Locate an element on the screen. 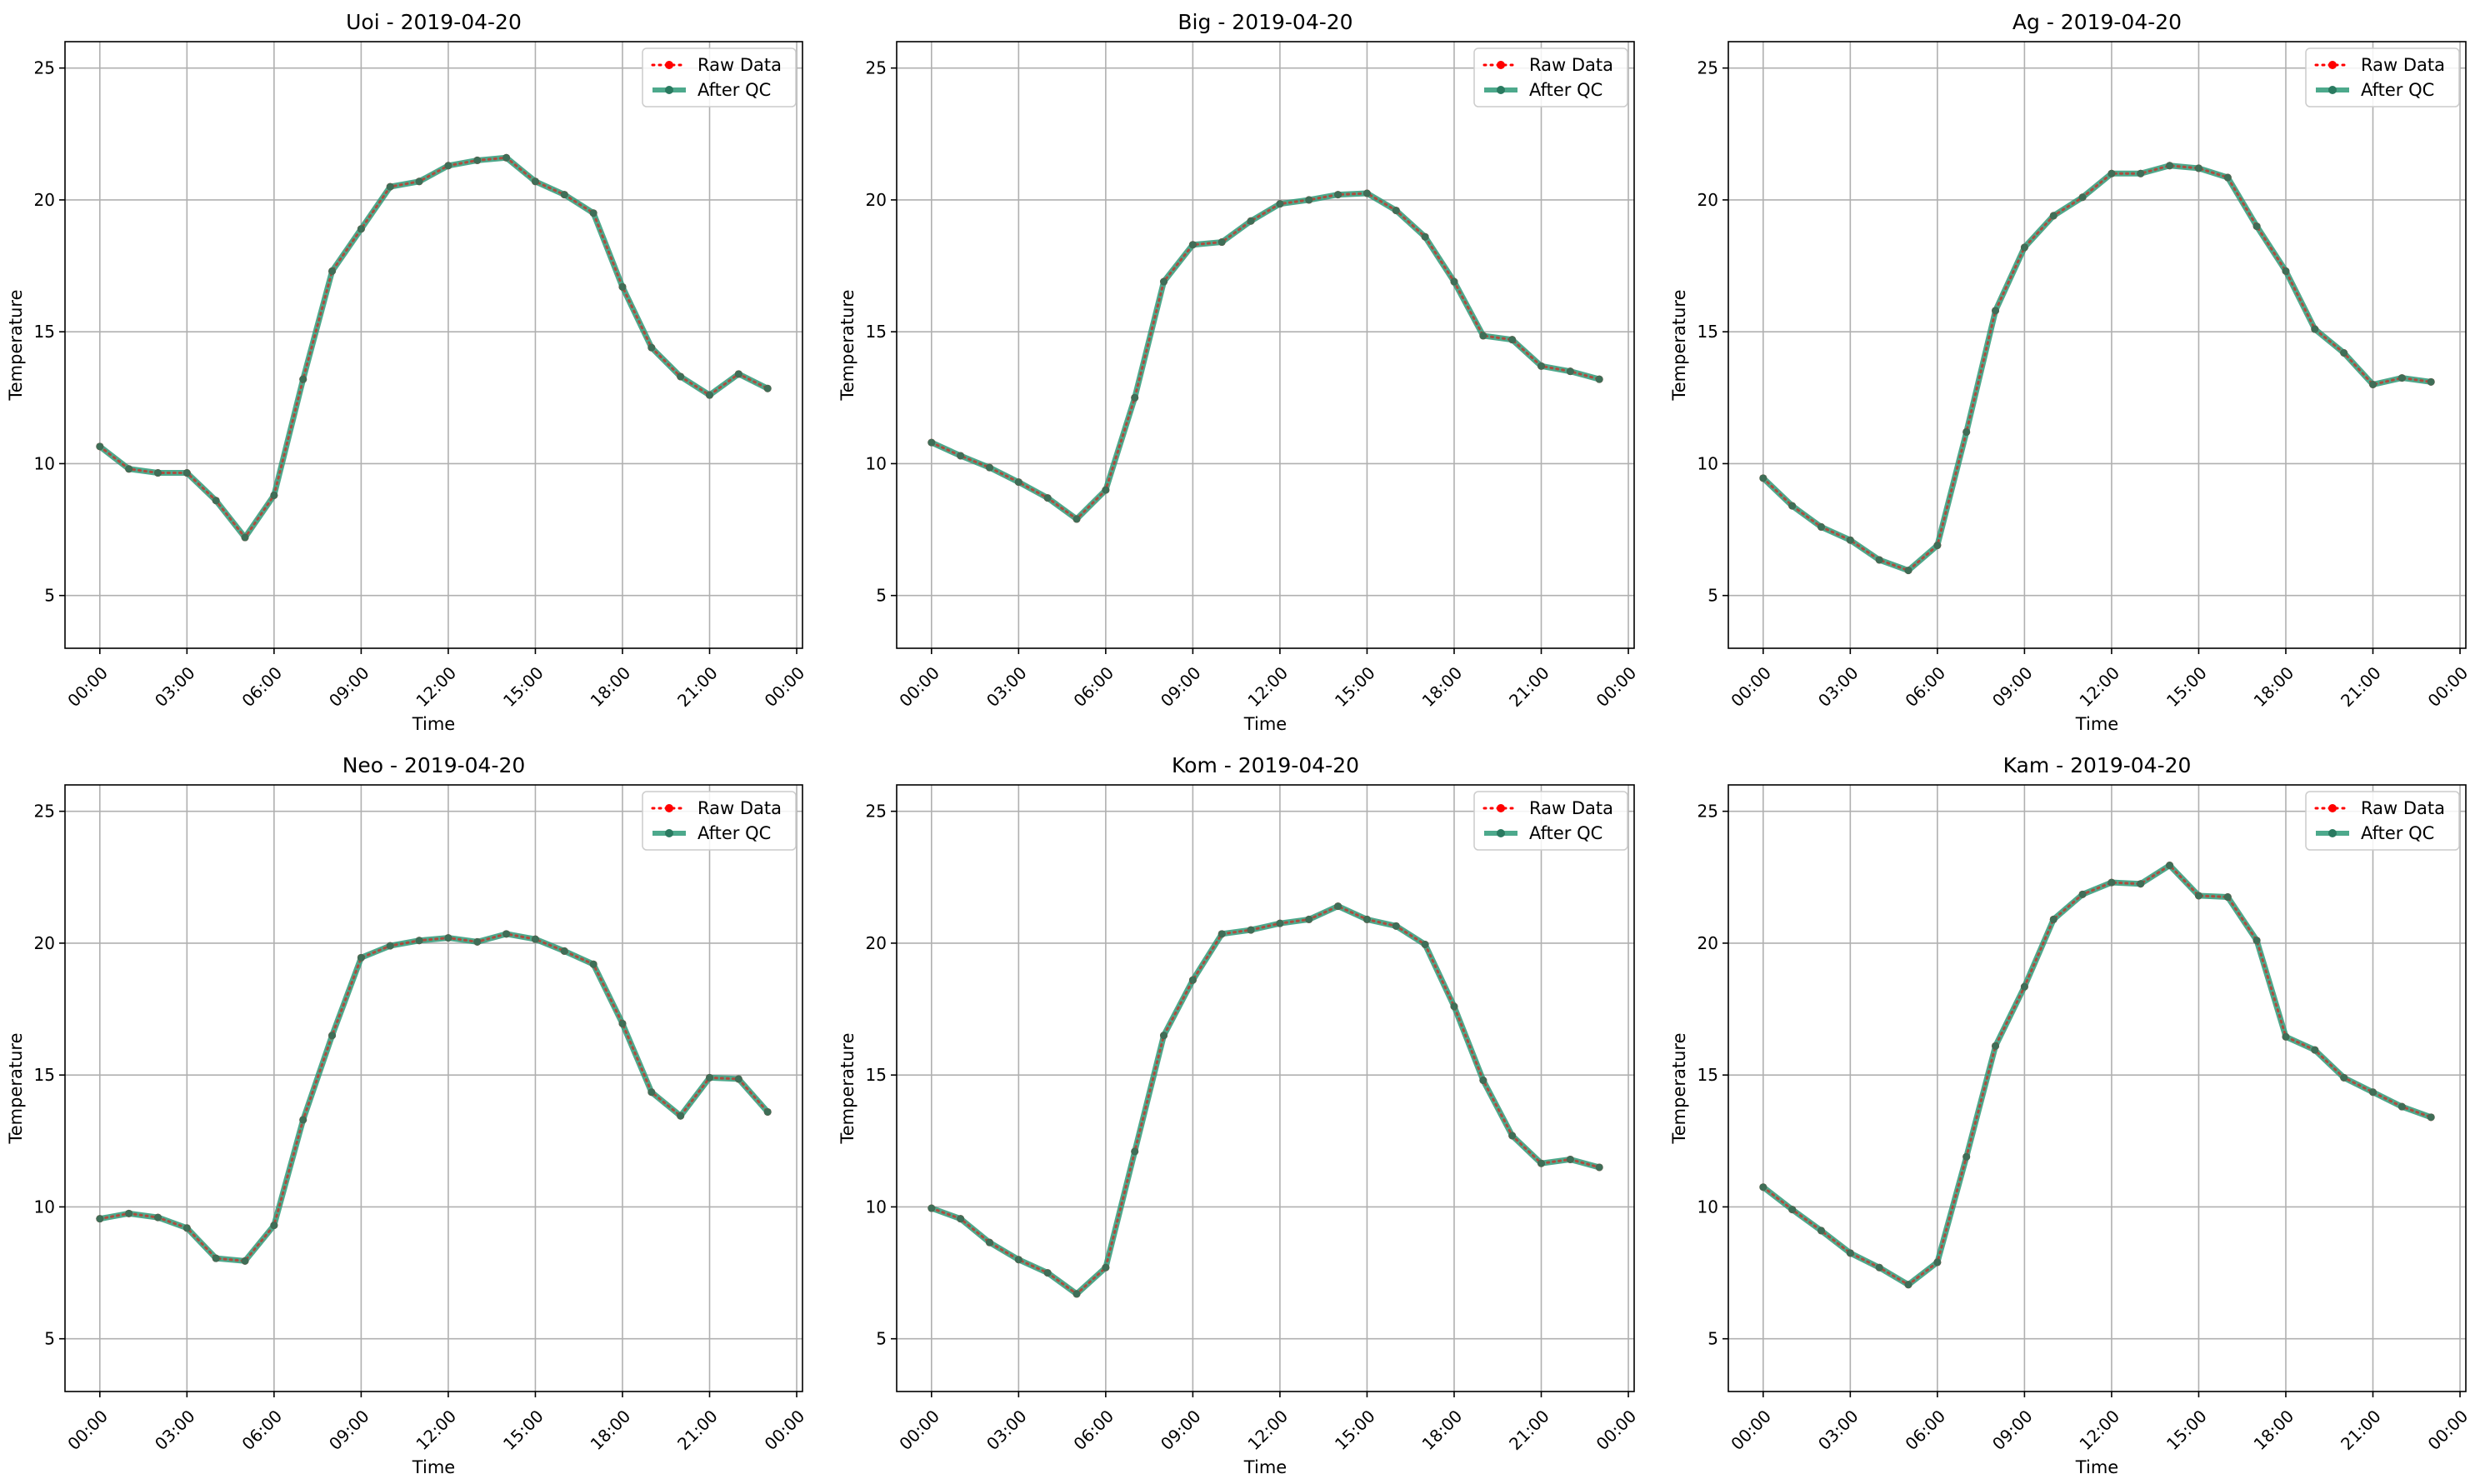 This screenshot has height=1484, width=2485. x-tick-label: 03:00 is located at coordinates (1006, 687).